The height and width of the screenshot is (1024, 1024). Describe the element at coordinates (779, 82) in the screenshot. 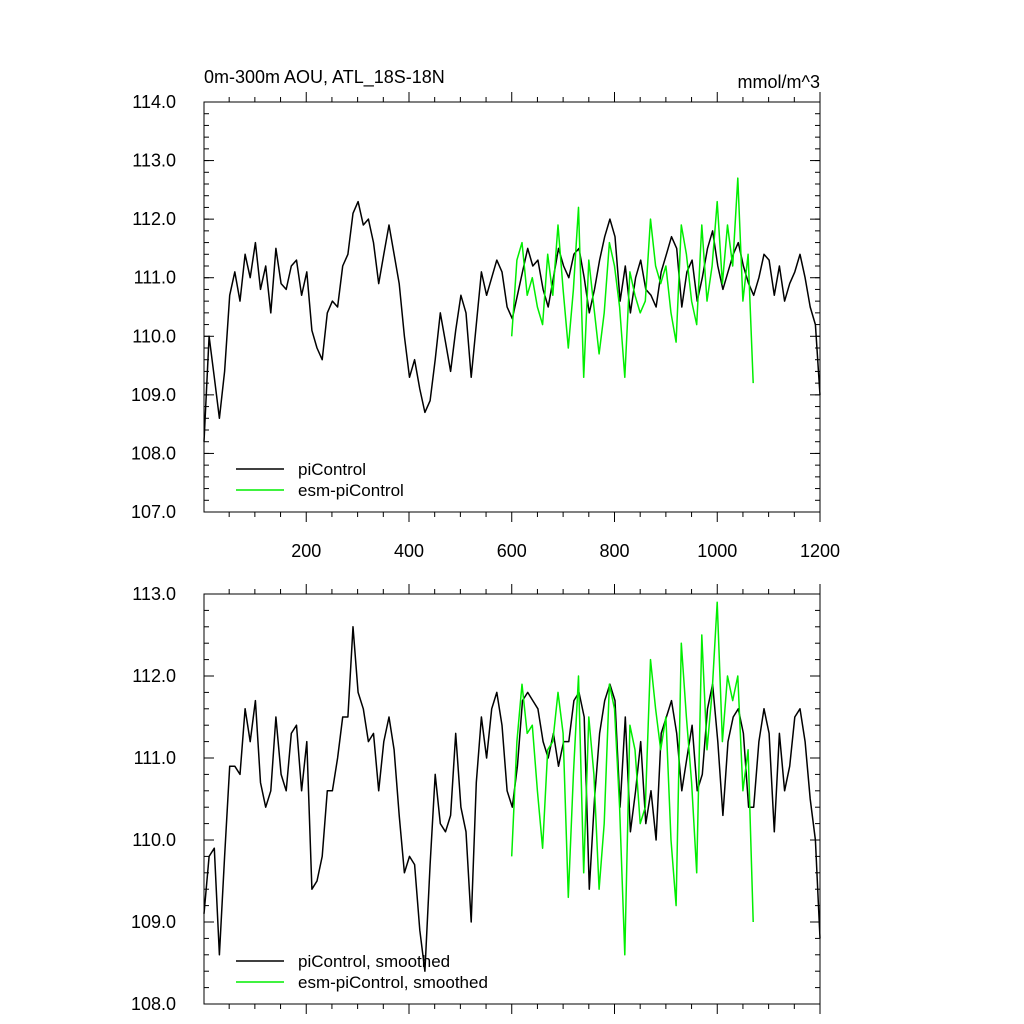

I see `units-label: mmol/m^3` at that location.